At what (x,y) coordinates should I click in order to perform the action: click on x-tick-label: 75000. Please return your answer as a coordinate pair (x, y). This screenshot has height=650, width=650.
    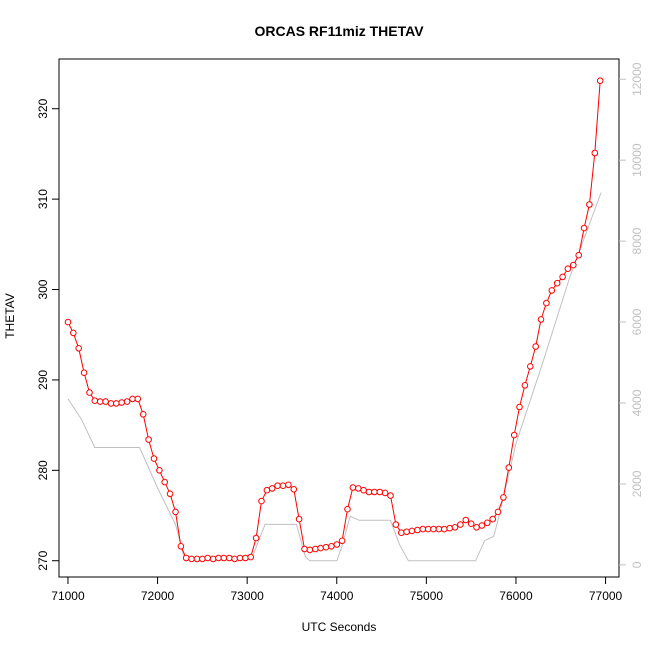
    Looking at the image, I should click on (427, 596).